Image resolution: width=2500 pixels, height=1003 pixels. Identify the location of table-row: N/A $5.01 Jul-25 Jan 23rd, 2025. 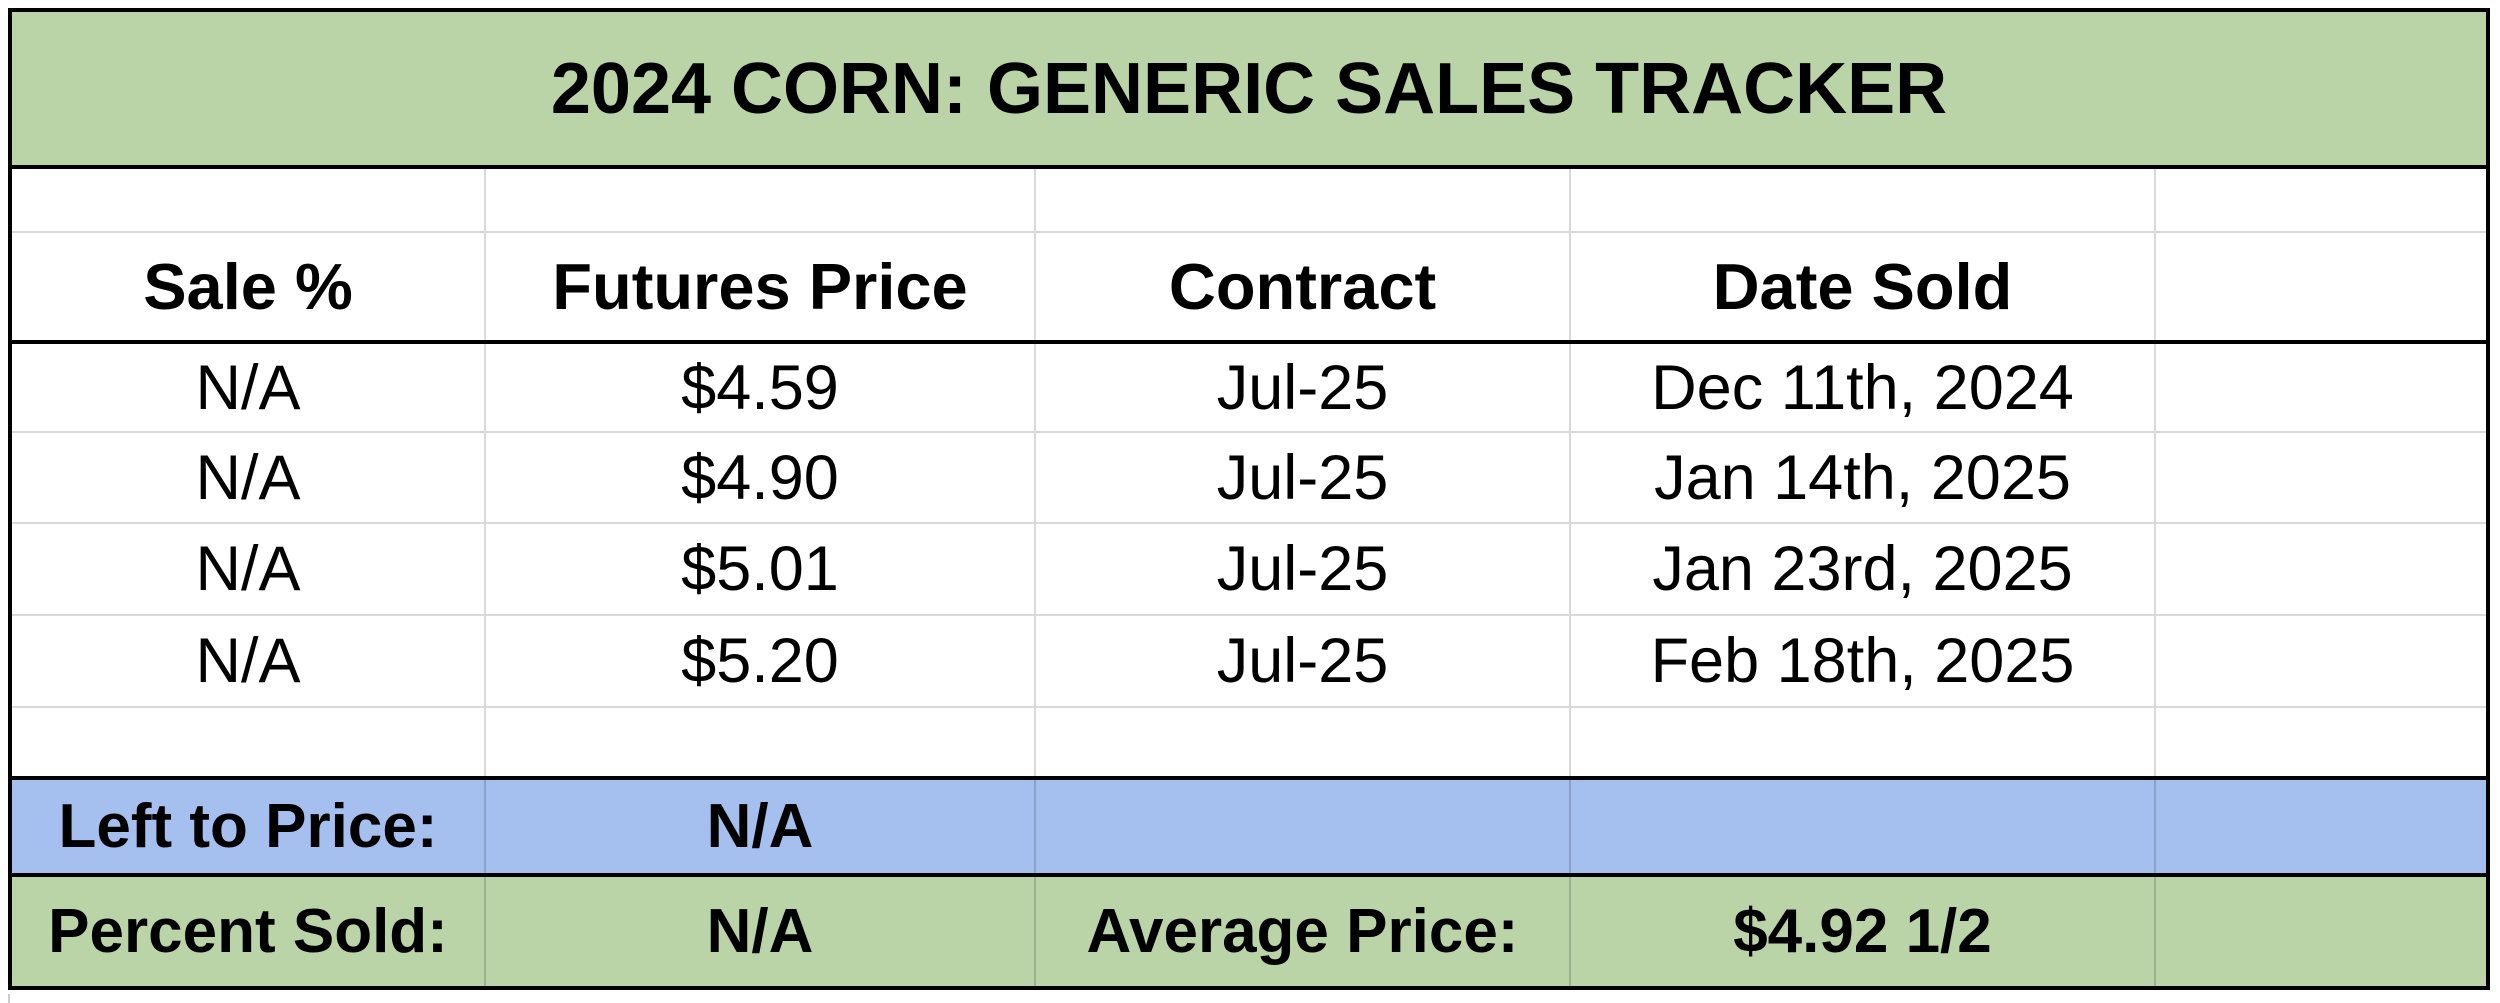
(1249, 570).